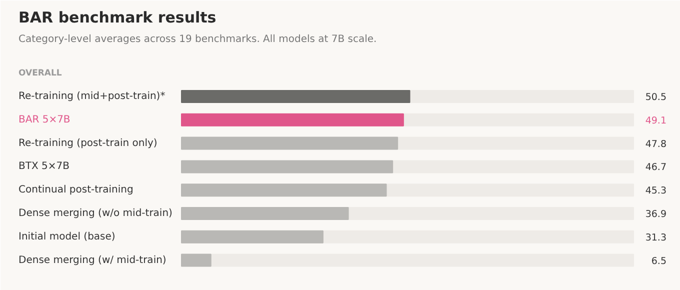 The image size is (680, 290). What do you see at coordinates (656, 120) in the screenshot?
I see `data-label: 49.1` at bounding box center [656, 120].